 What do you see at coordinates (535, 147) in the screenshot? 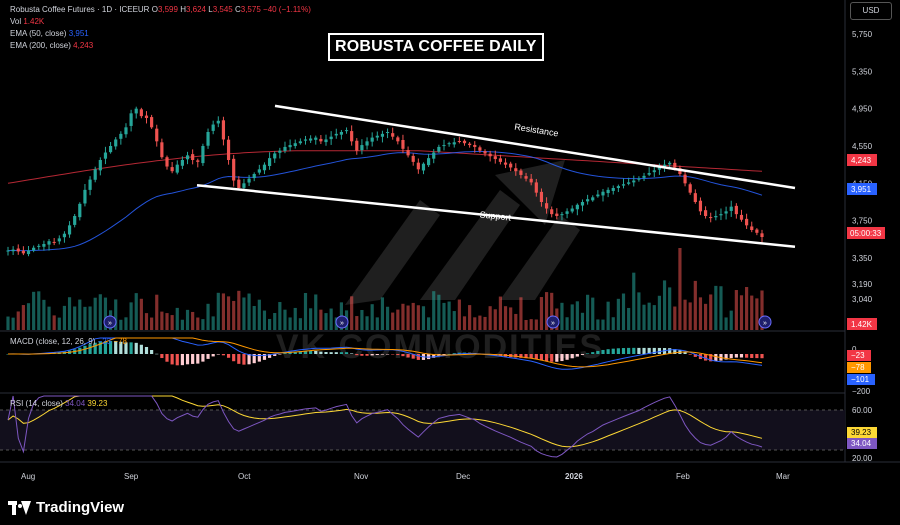
I see `resistance-trendline` at bounding box center [535, 147].